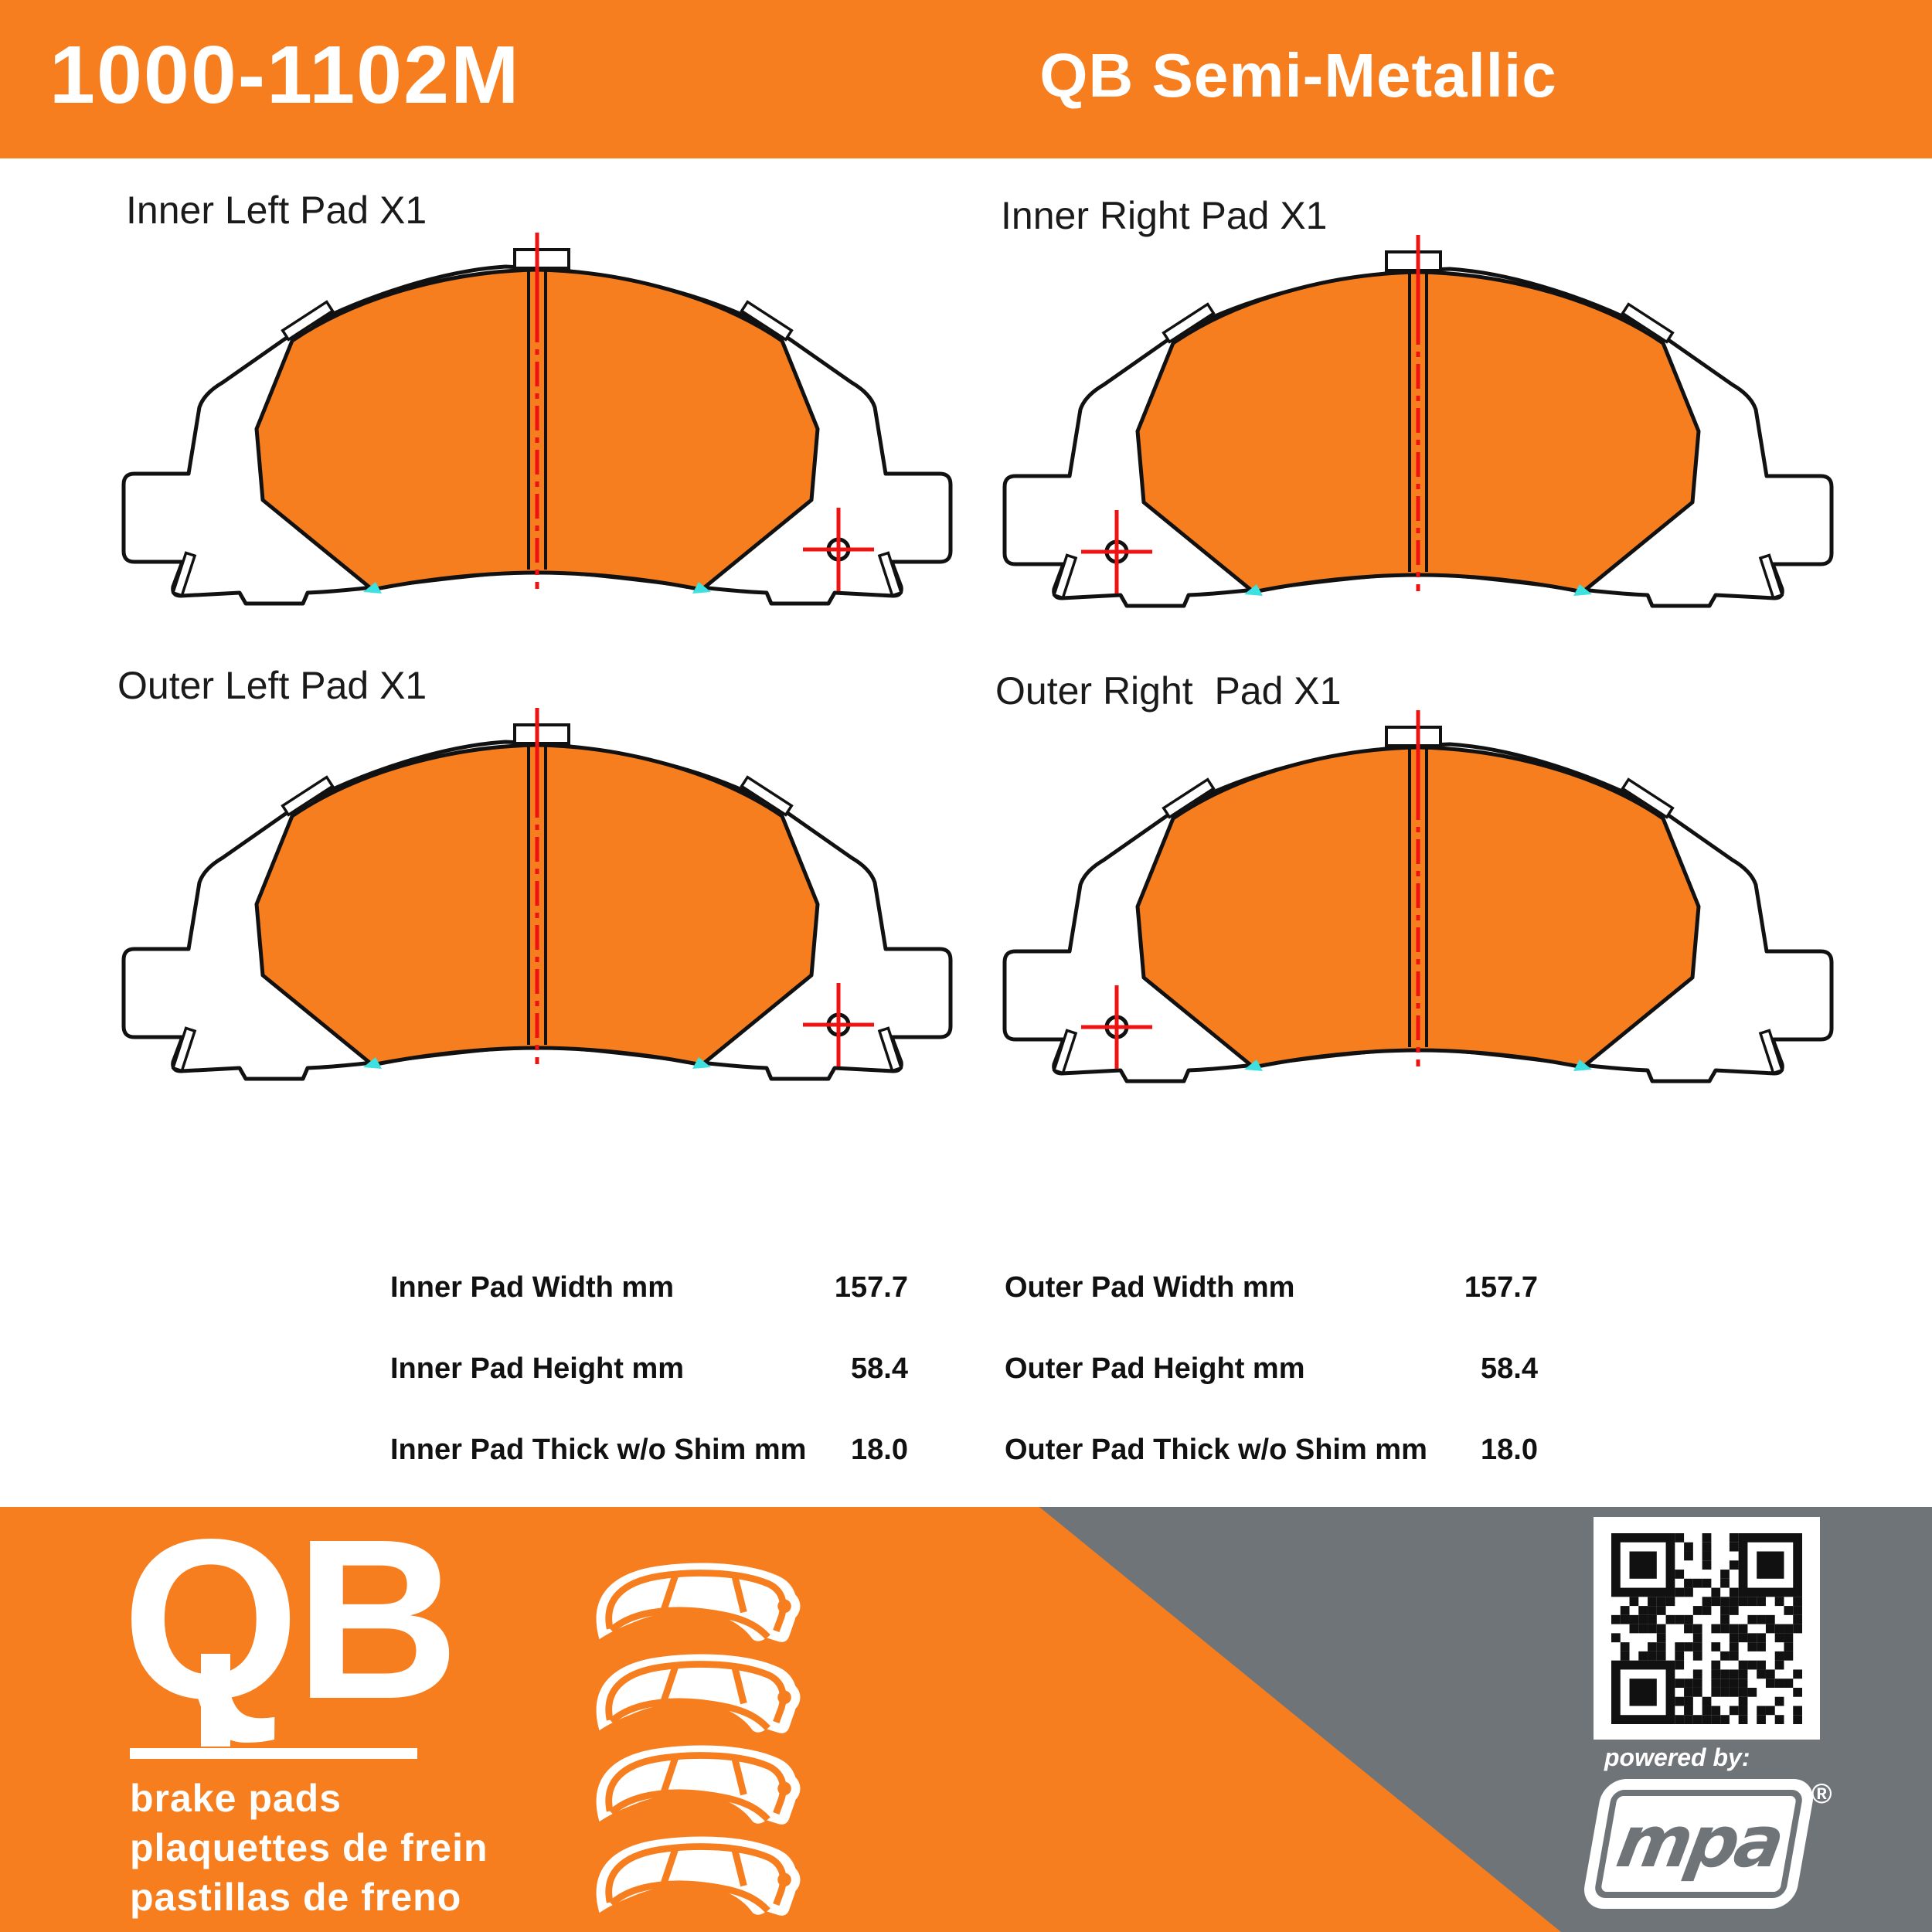 The width and height of the screenshot is (1932, 1932). I want to click on tagline-fr: plaquettes de frein, so click(309, 1848).